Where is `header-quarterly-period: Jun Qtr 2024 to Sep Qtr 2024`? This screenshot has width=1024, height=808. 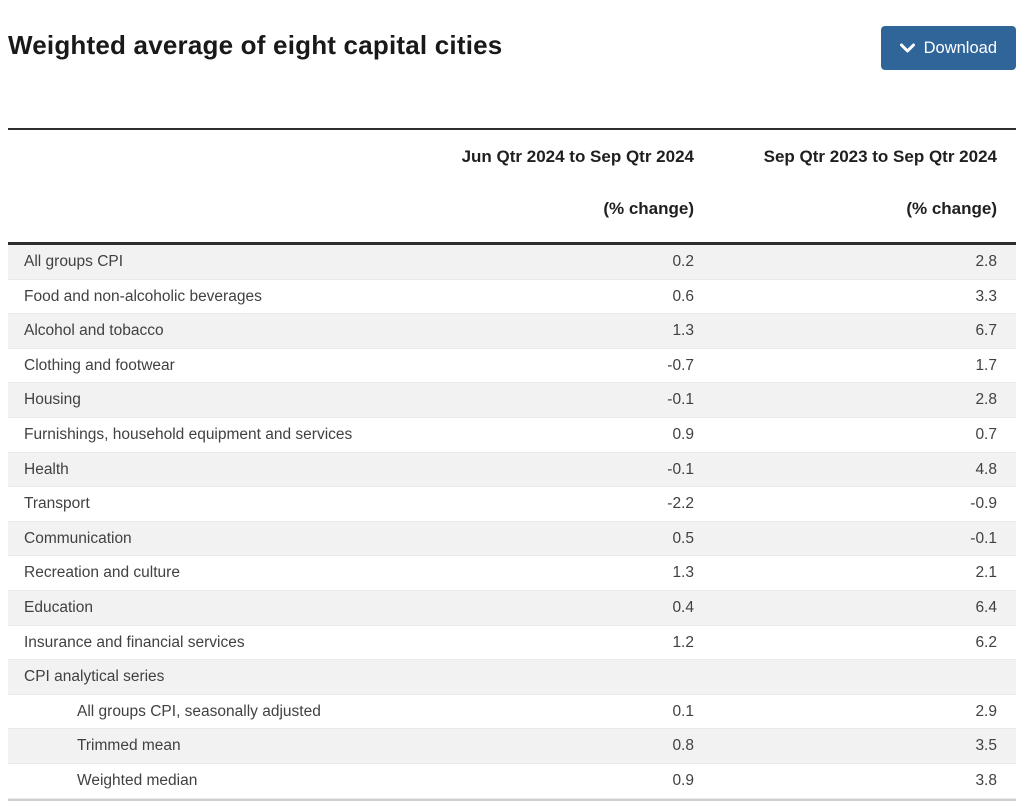 header-quarterly-period: Jun Qtr 2024 to Sep Qtr 2024 is located at coordinates (577, 156).